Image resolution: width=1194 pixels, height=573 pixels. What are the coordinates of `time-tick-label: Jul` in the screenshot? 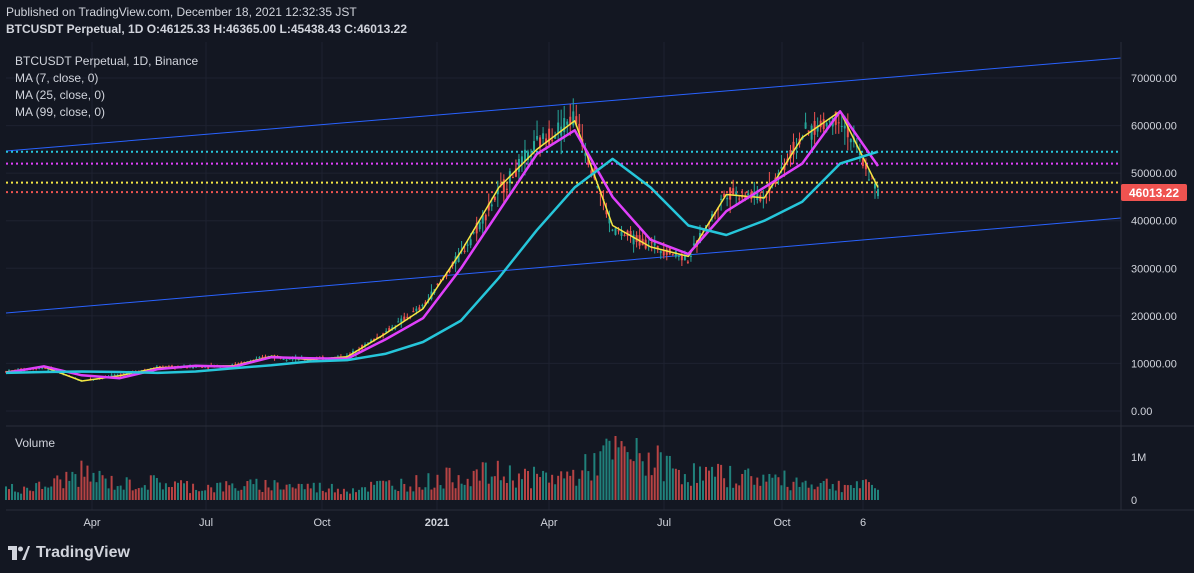 It's located at (206, 523).